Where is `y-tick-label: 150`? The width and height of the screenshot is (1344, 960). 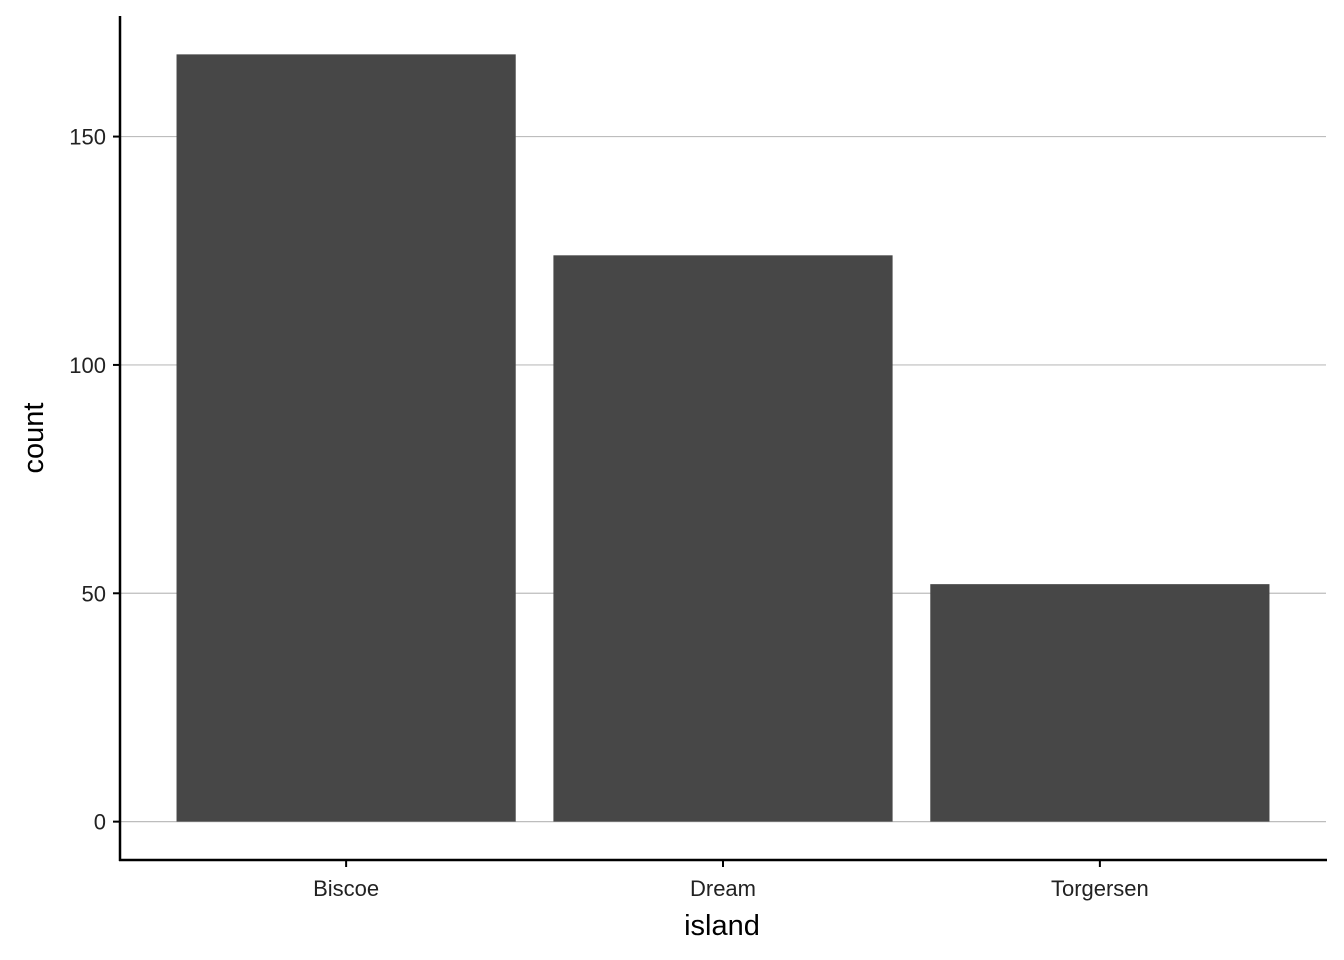
y-tick-label: 150 is located at coordinates (87, 137).